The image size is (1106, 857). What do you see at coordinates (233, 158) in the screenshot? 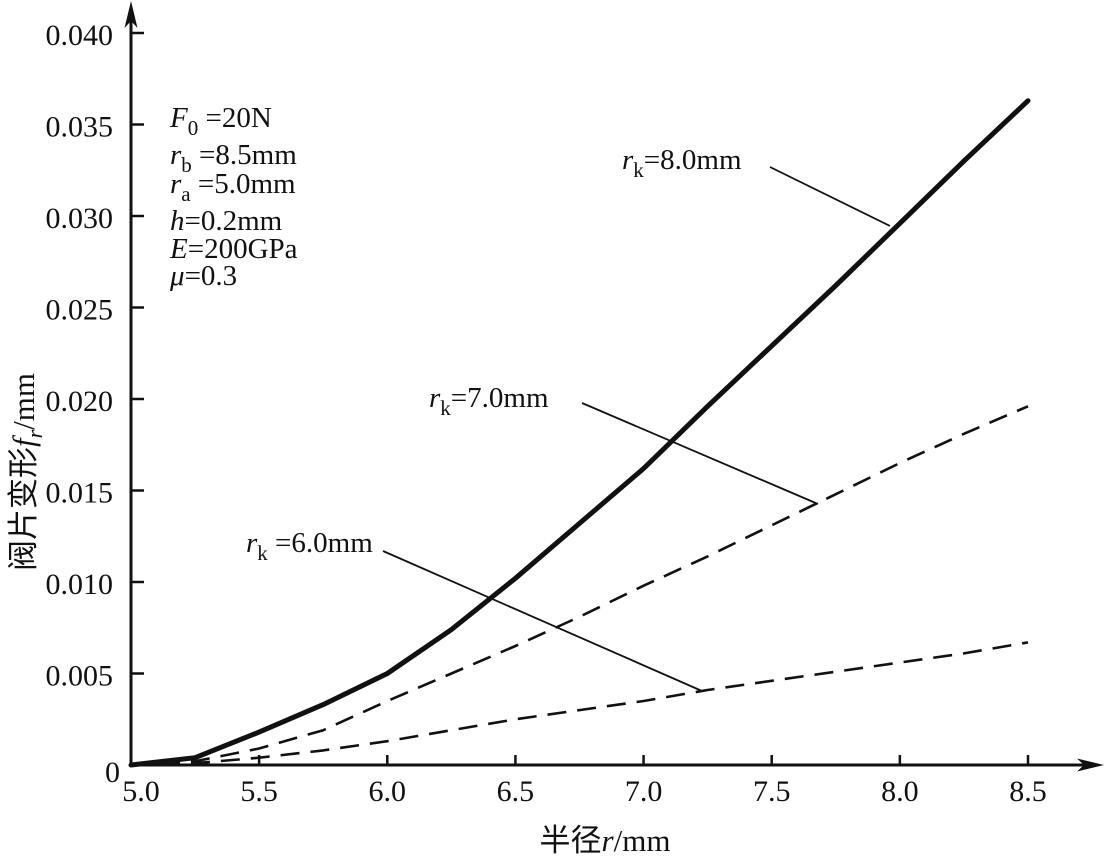
I see `annotation-line-1: rb =8.5mm` at bounding box center [233, 158].